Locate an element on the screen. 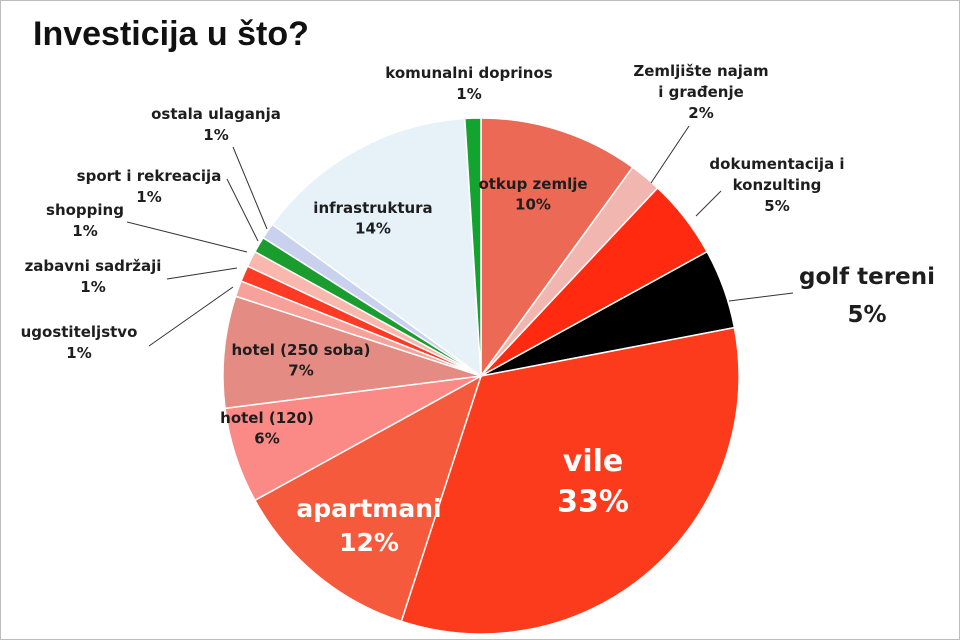 This screenshot has width=960, height=640. slice-name-dokumentacija-i-konzulting: dokumentacija i konzulting is located at coordinates (776, 174).